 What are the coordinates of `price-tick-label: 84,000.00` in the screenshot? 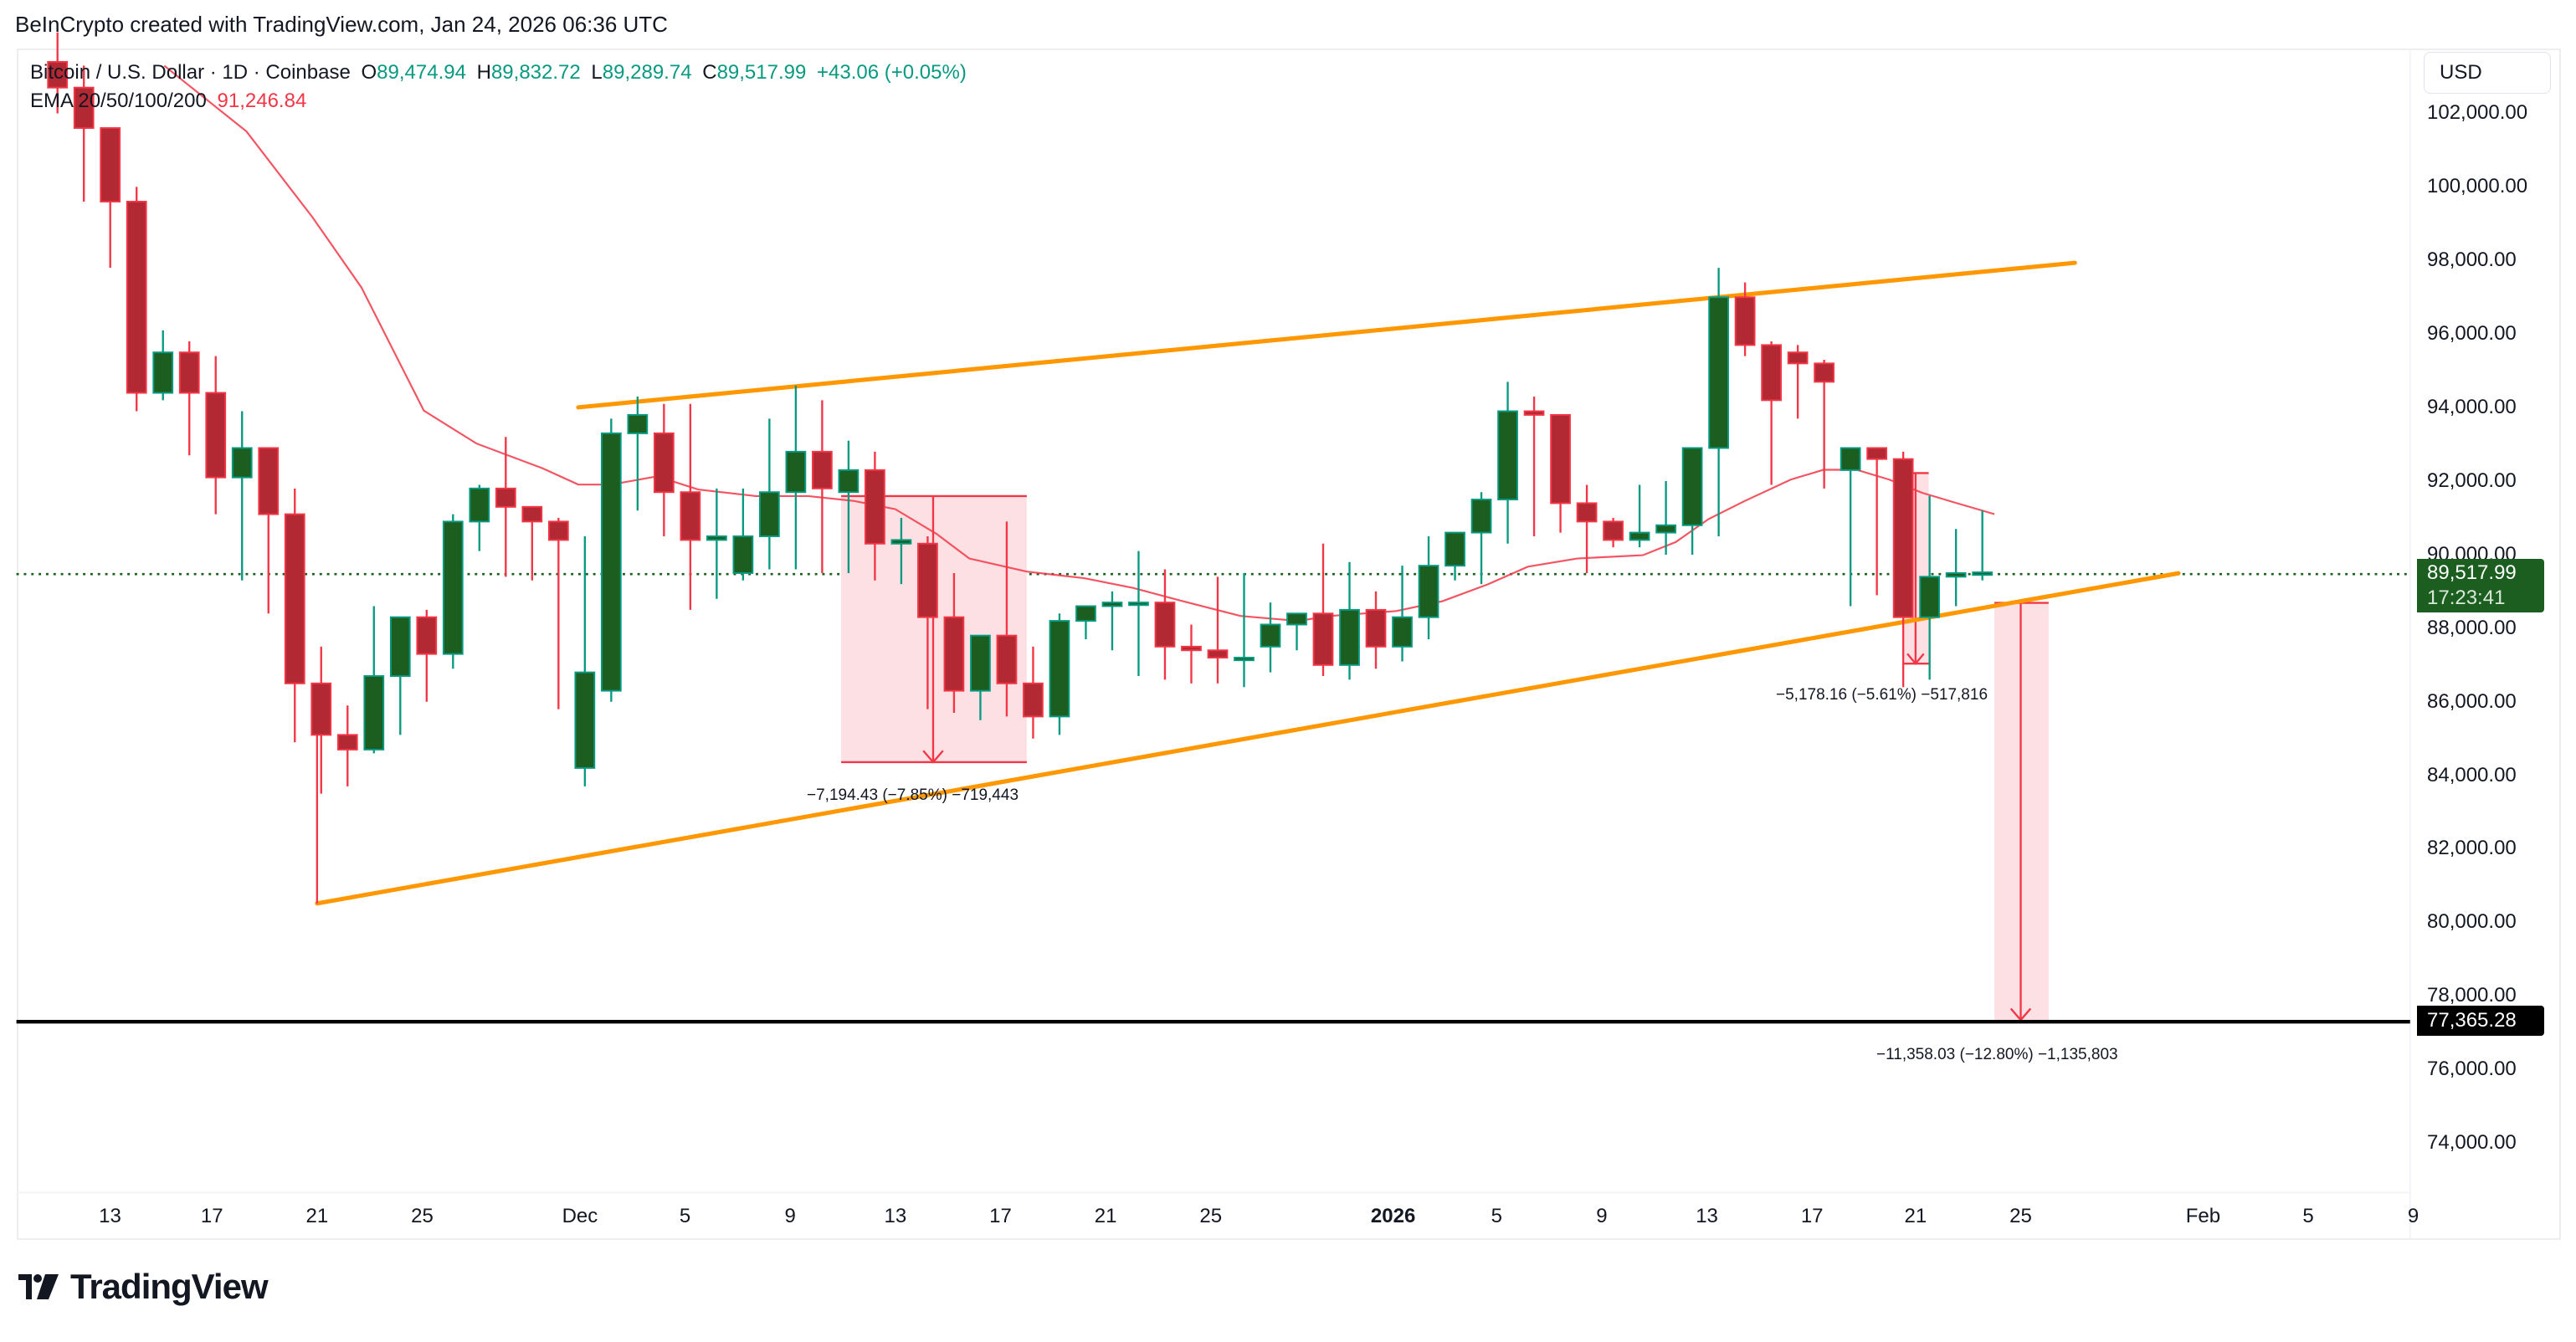 It's located at (2472, 774).